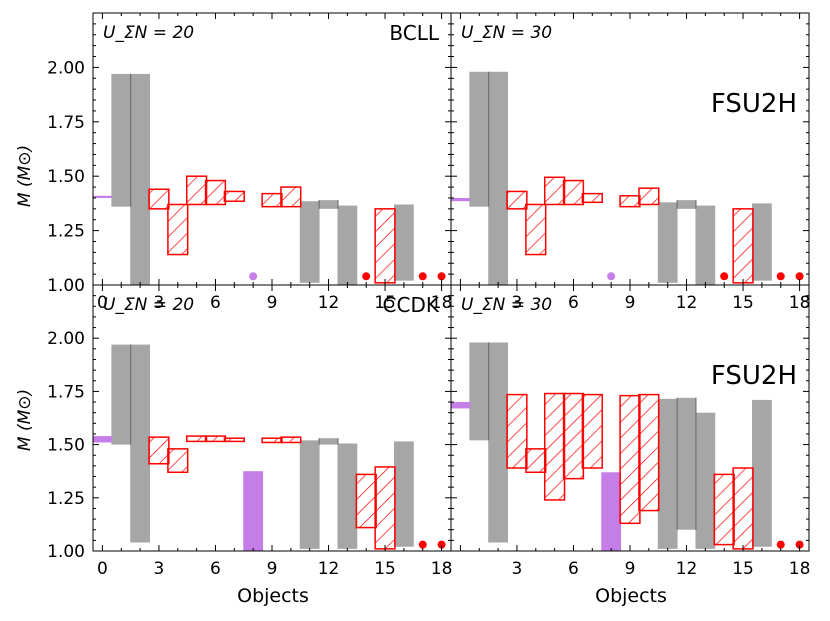  Describe the element at coordinates (631, 596) in the screenshot. I see `x-axis-label-right: Objects` at that location.